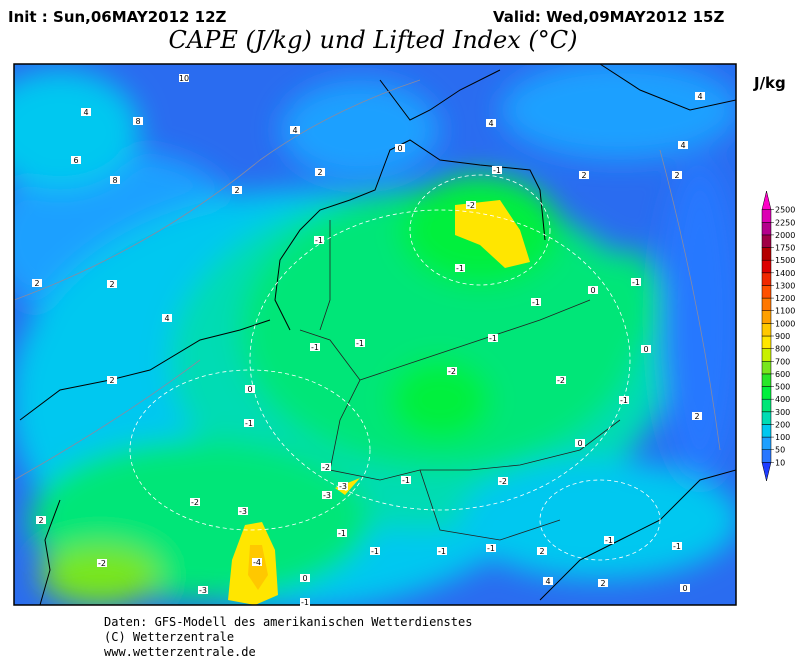 Image resolution: width=806 pixels, height=671 pixels. Describe the element at coordinates (373, 40) in the screenshot. I see `map-title: CAPE (J/kg) und Lifted Index (°C)` at that location.